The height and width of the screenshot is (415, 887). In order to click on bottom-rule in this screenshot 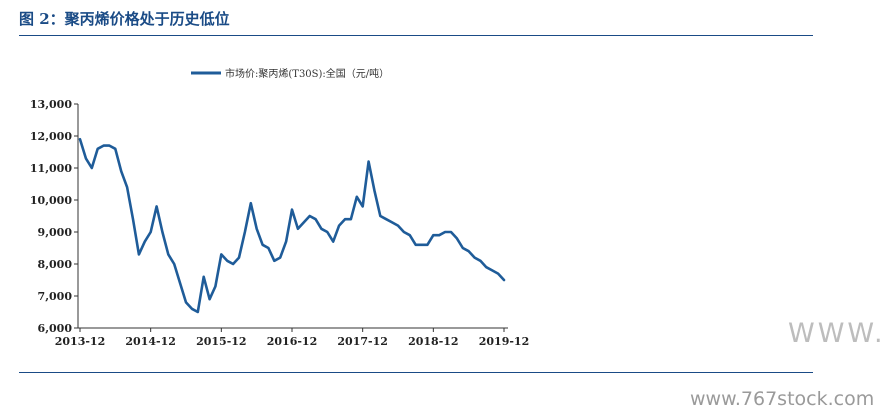, I will do `click(416, 372)`.